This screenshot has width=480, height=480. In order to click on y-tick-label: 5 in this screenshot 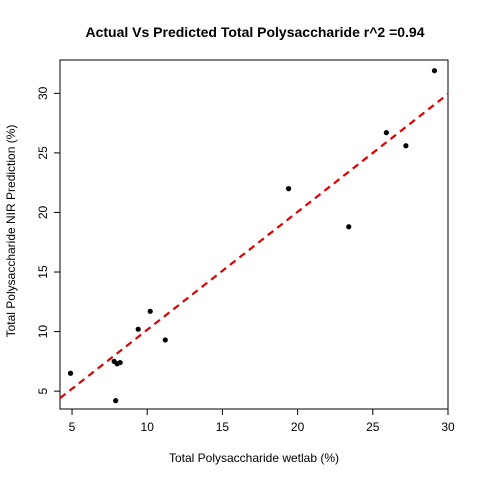, I will do `click(43, 390)`.